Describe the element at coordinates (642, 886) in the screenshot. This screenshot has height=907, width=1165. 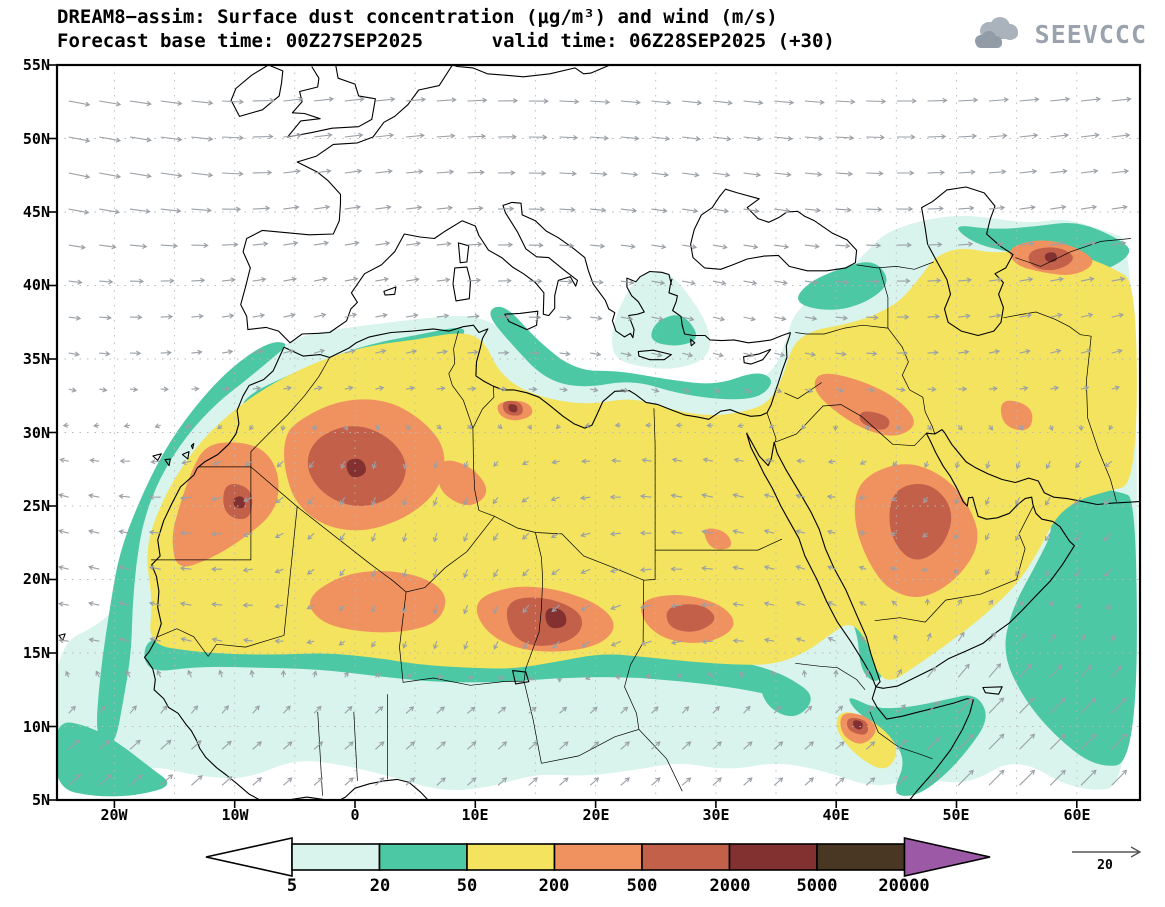
I see `legend-tick-label: 500` at that location.